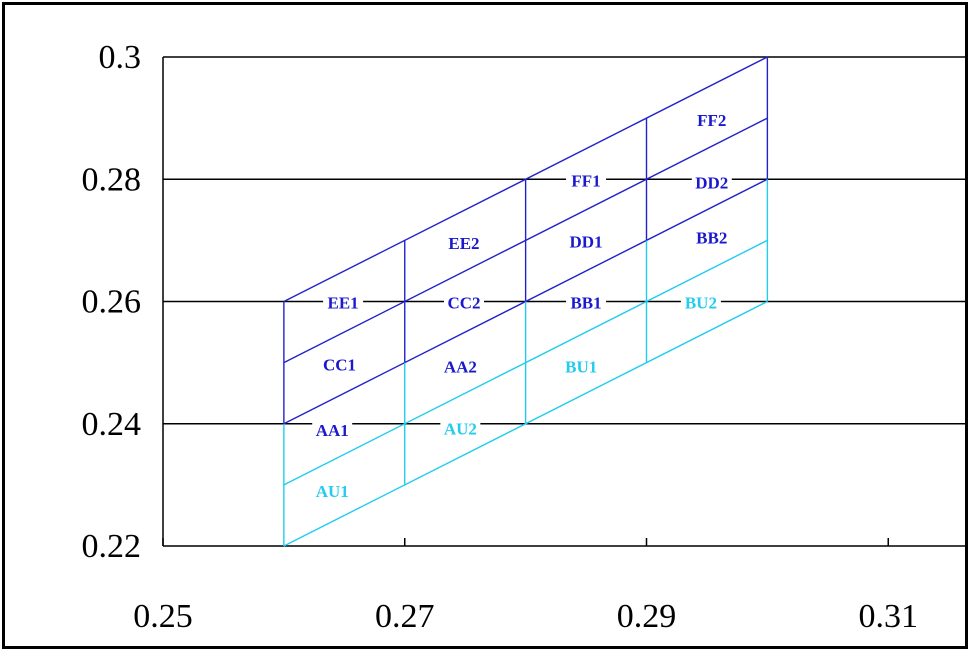 The height and width of the screenshot is (655, 974). Describe the element at coordinates (647, 616) in the screenshot. I see `x-tick-label: 0.29` at that location.